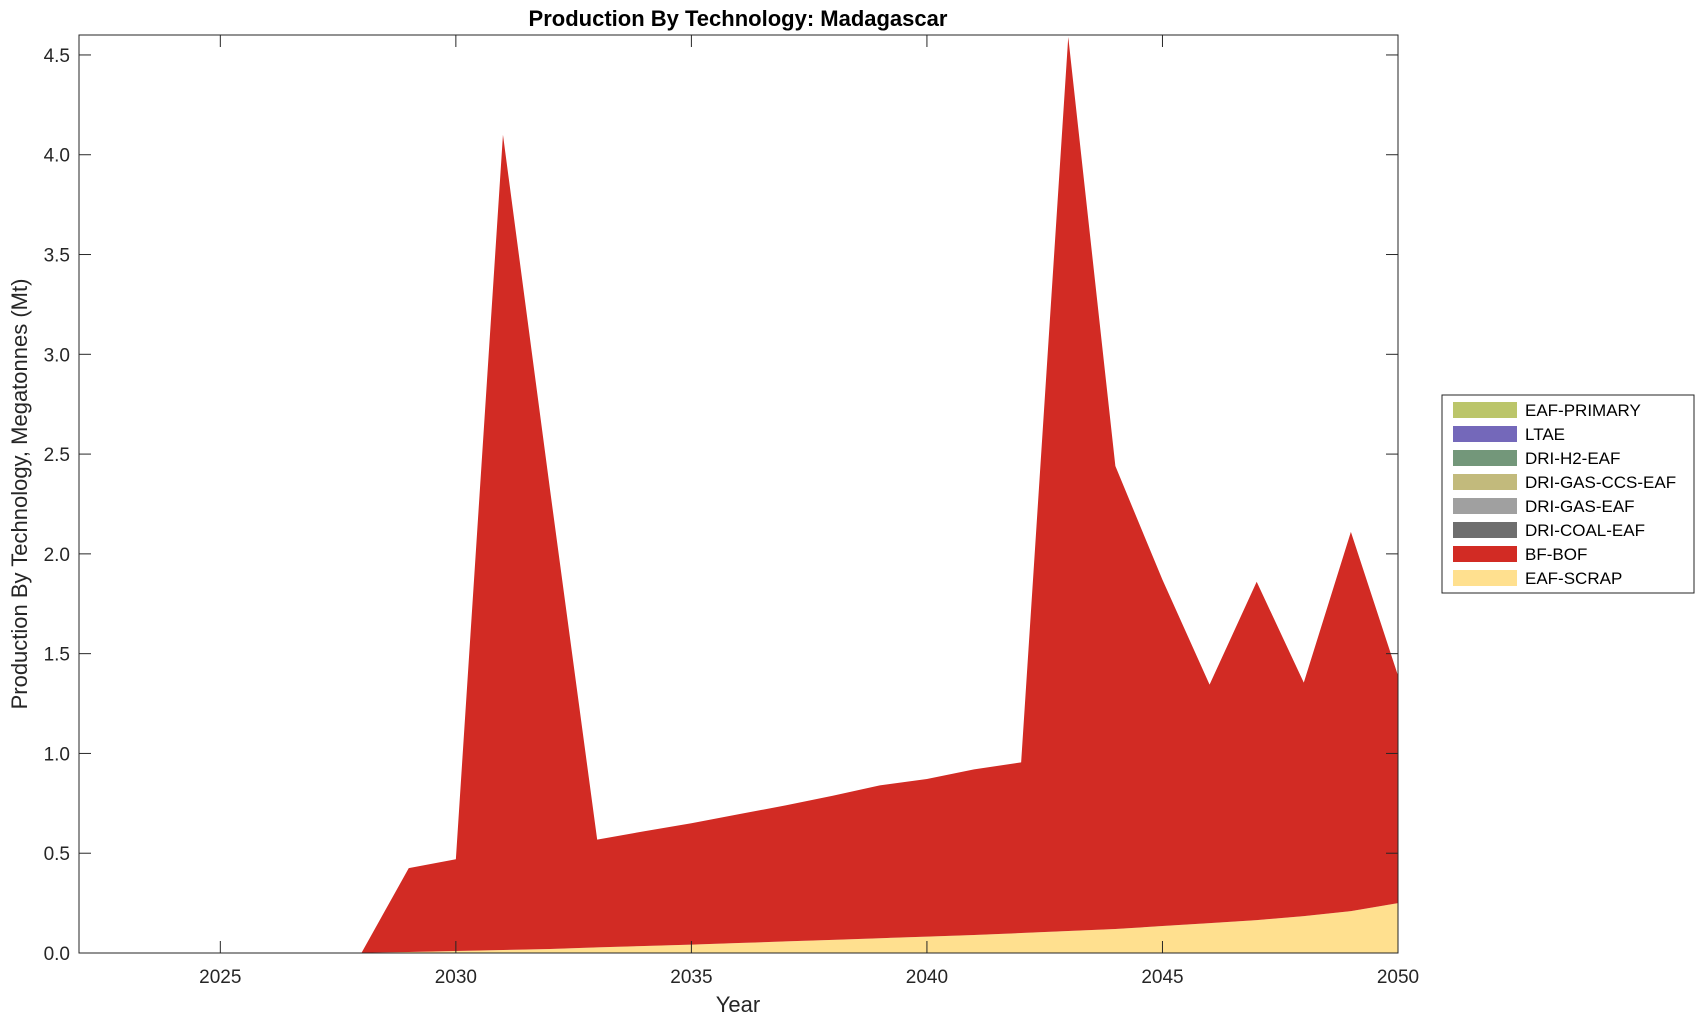 This screenshot has width=1703, height=1020. Describe the element at coordinates (57, 355) in the screenshot. I see `y-tick-label: 3.0` at that location.